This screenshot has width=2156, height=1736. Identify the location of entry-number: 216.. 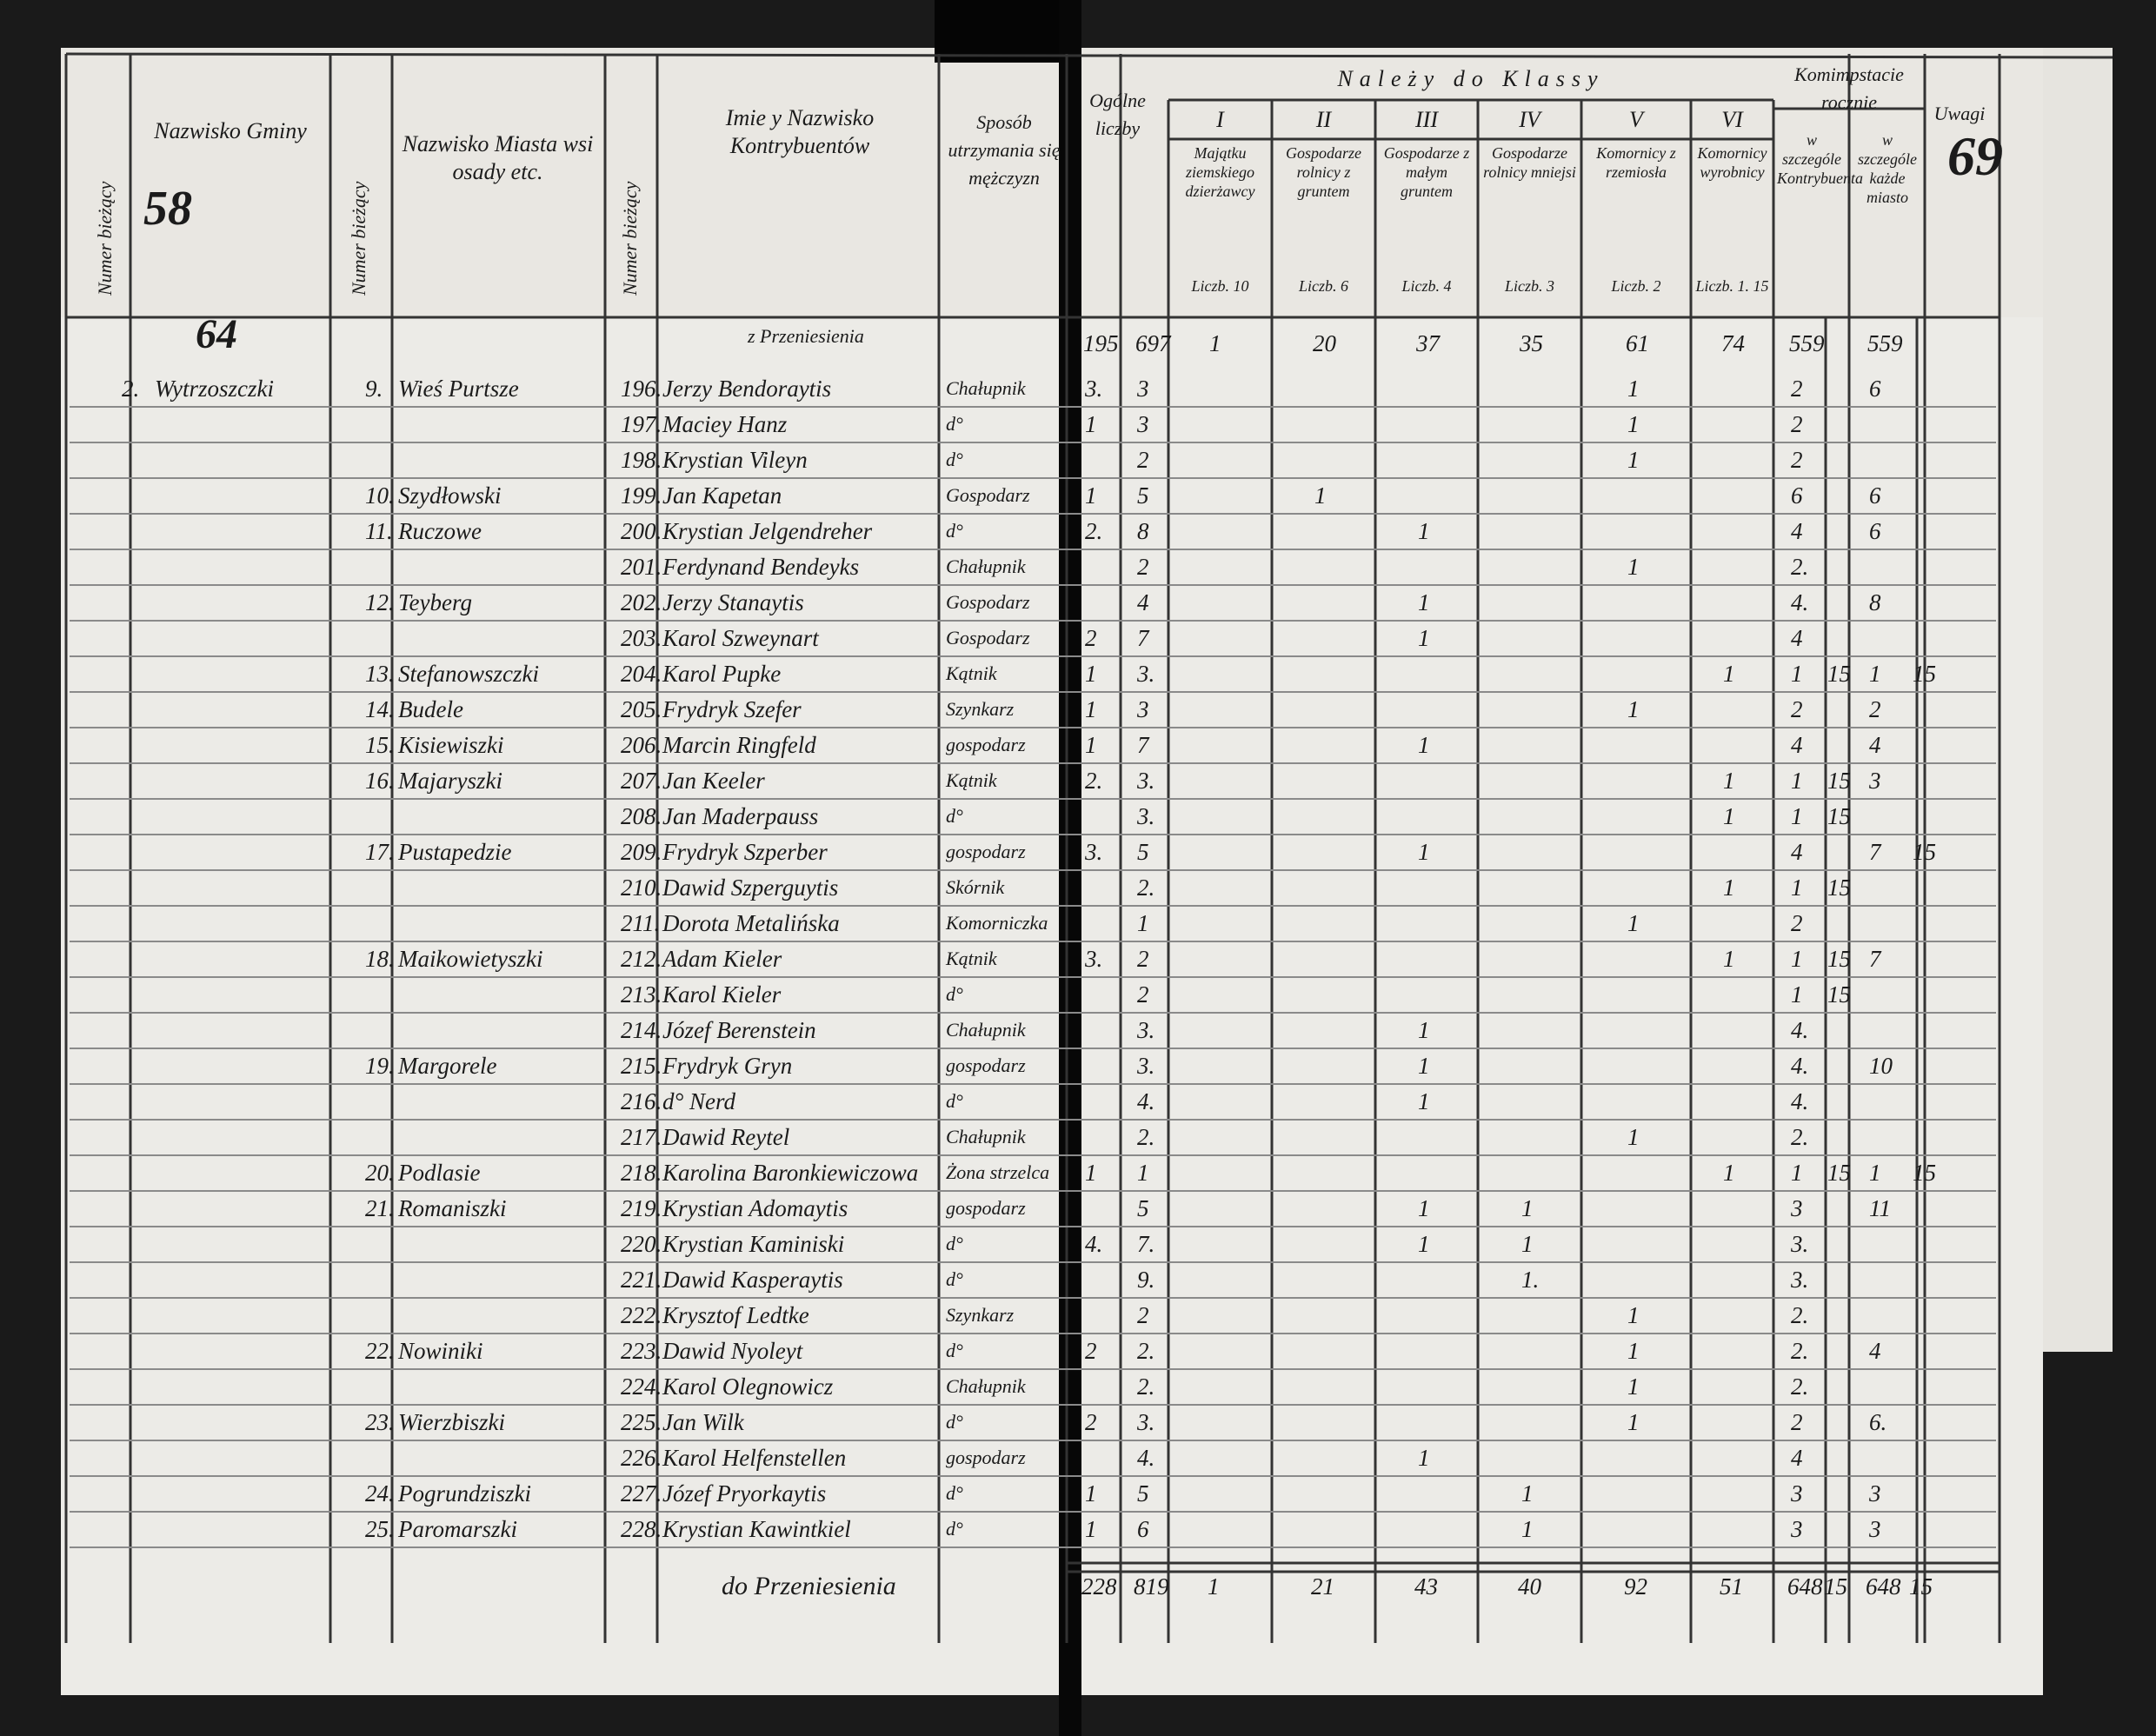
(642, 1101).